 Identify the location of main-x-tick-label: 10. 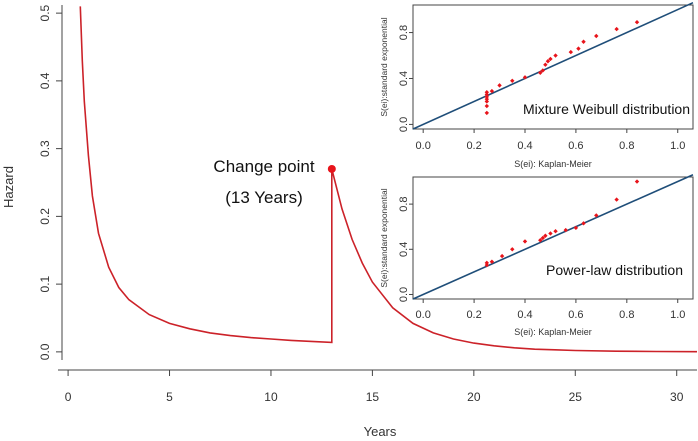
(271, 397).